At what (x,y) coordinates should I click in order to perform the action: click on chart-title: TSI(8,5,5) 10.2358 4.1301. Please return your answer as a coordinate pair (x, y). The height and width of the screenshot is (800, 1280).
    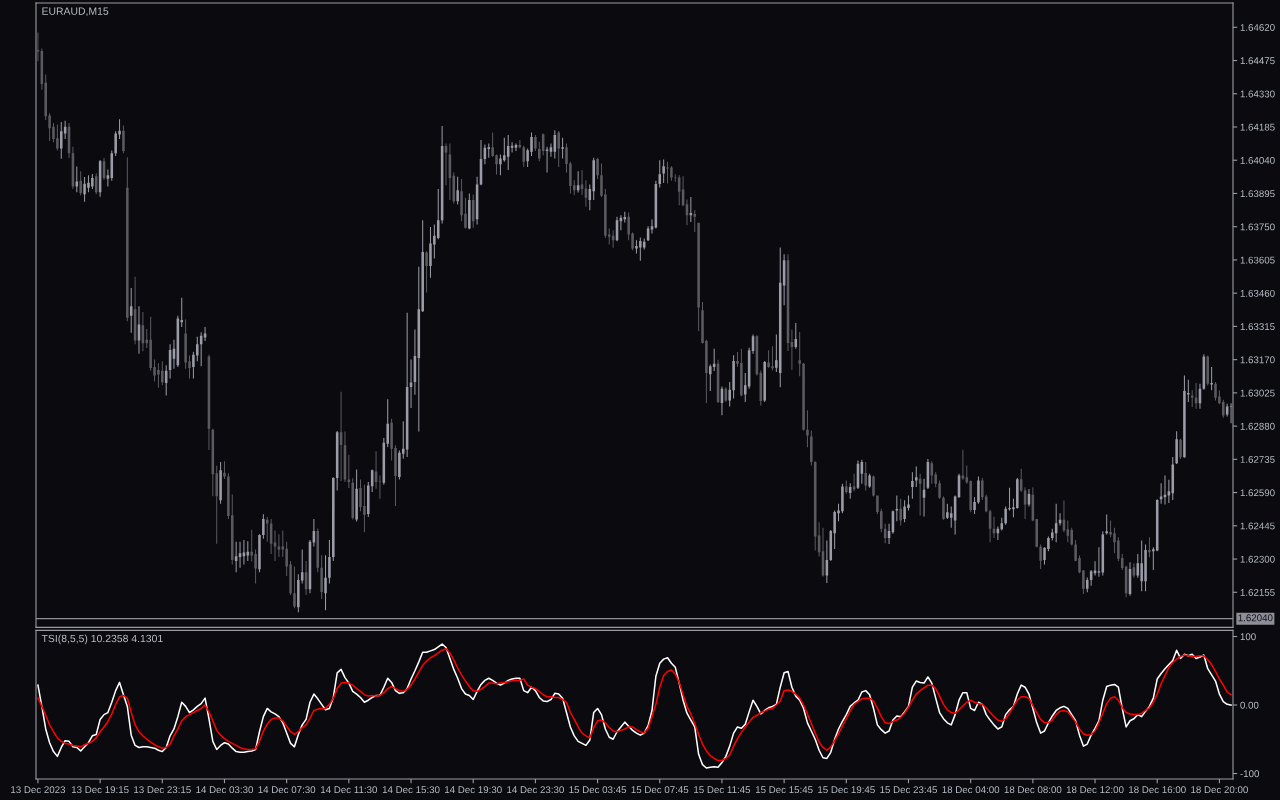
    Looking at the image, I should click on (102, 639).